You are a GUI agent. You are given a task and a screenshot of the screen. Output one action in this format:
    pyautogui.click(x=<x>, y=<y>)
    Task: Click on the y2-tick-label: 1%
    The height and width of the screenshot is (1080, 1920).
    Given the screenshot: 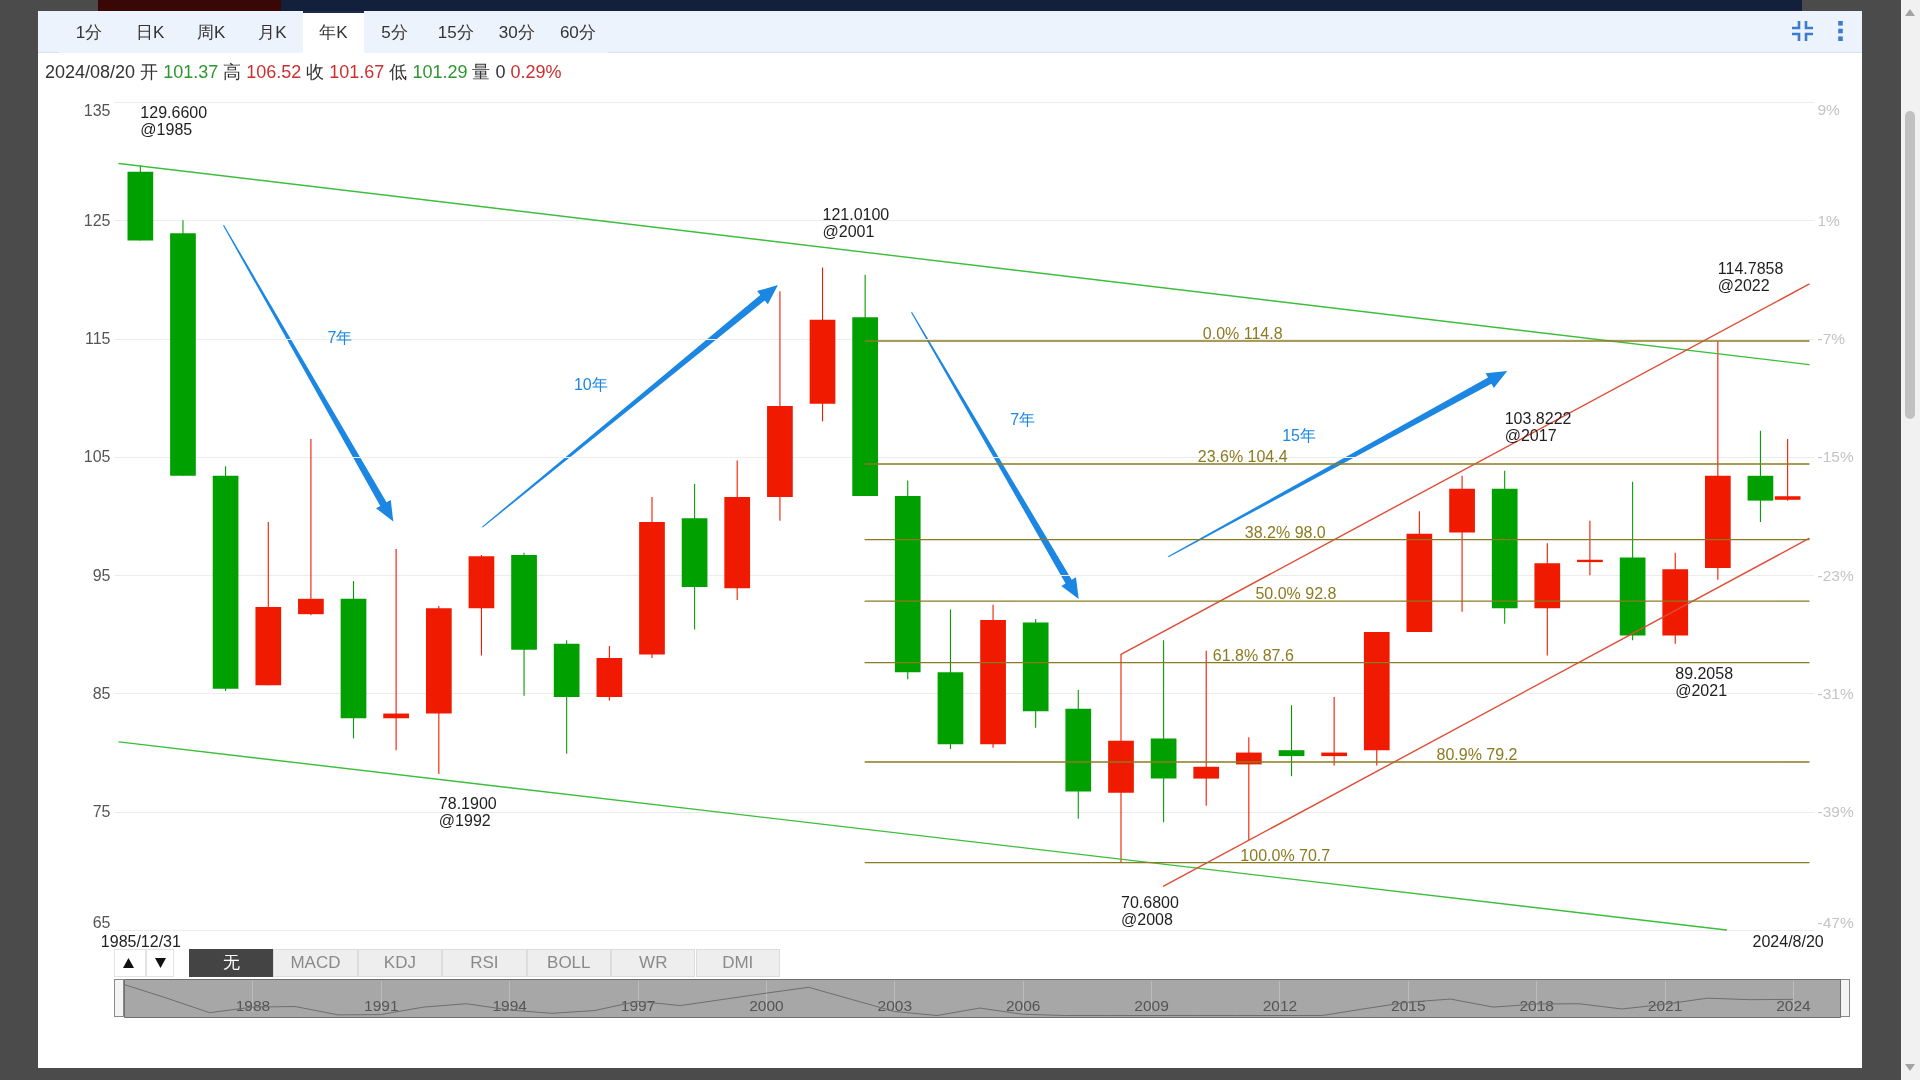 What is the action you would take?
    pyautogui.click(x=1829, y=220)
    